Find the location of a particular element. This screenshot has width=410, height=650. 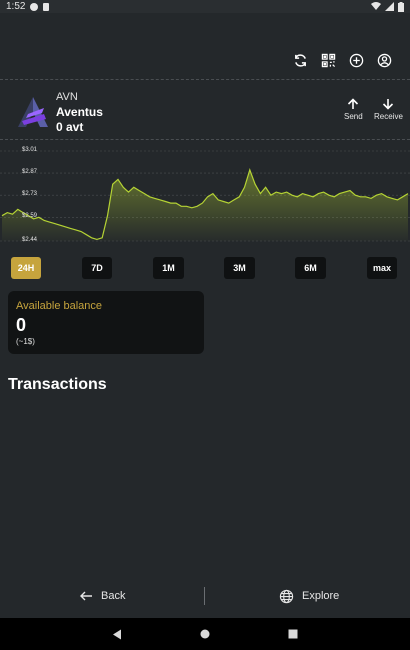

y-tick-label: $2.73 is located at coordinates (30, 194).